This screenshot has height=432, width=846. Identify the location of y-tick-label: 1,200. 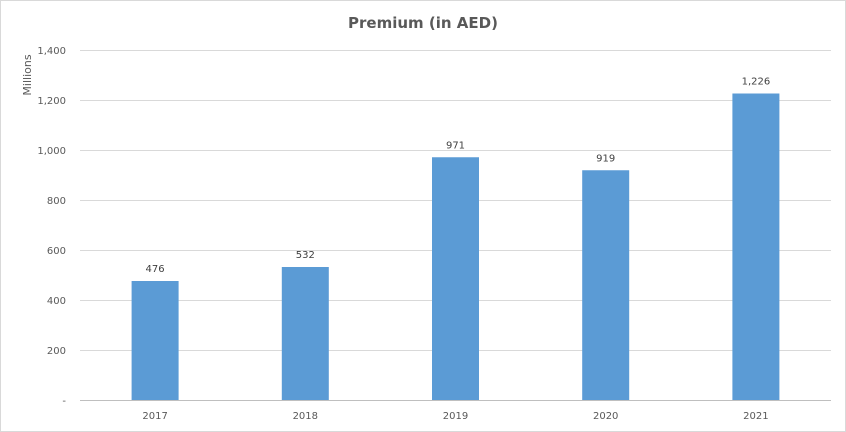
(51, 101).